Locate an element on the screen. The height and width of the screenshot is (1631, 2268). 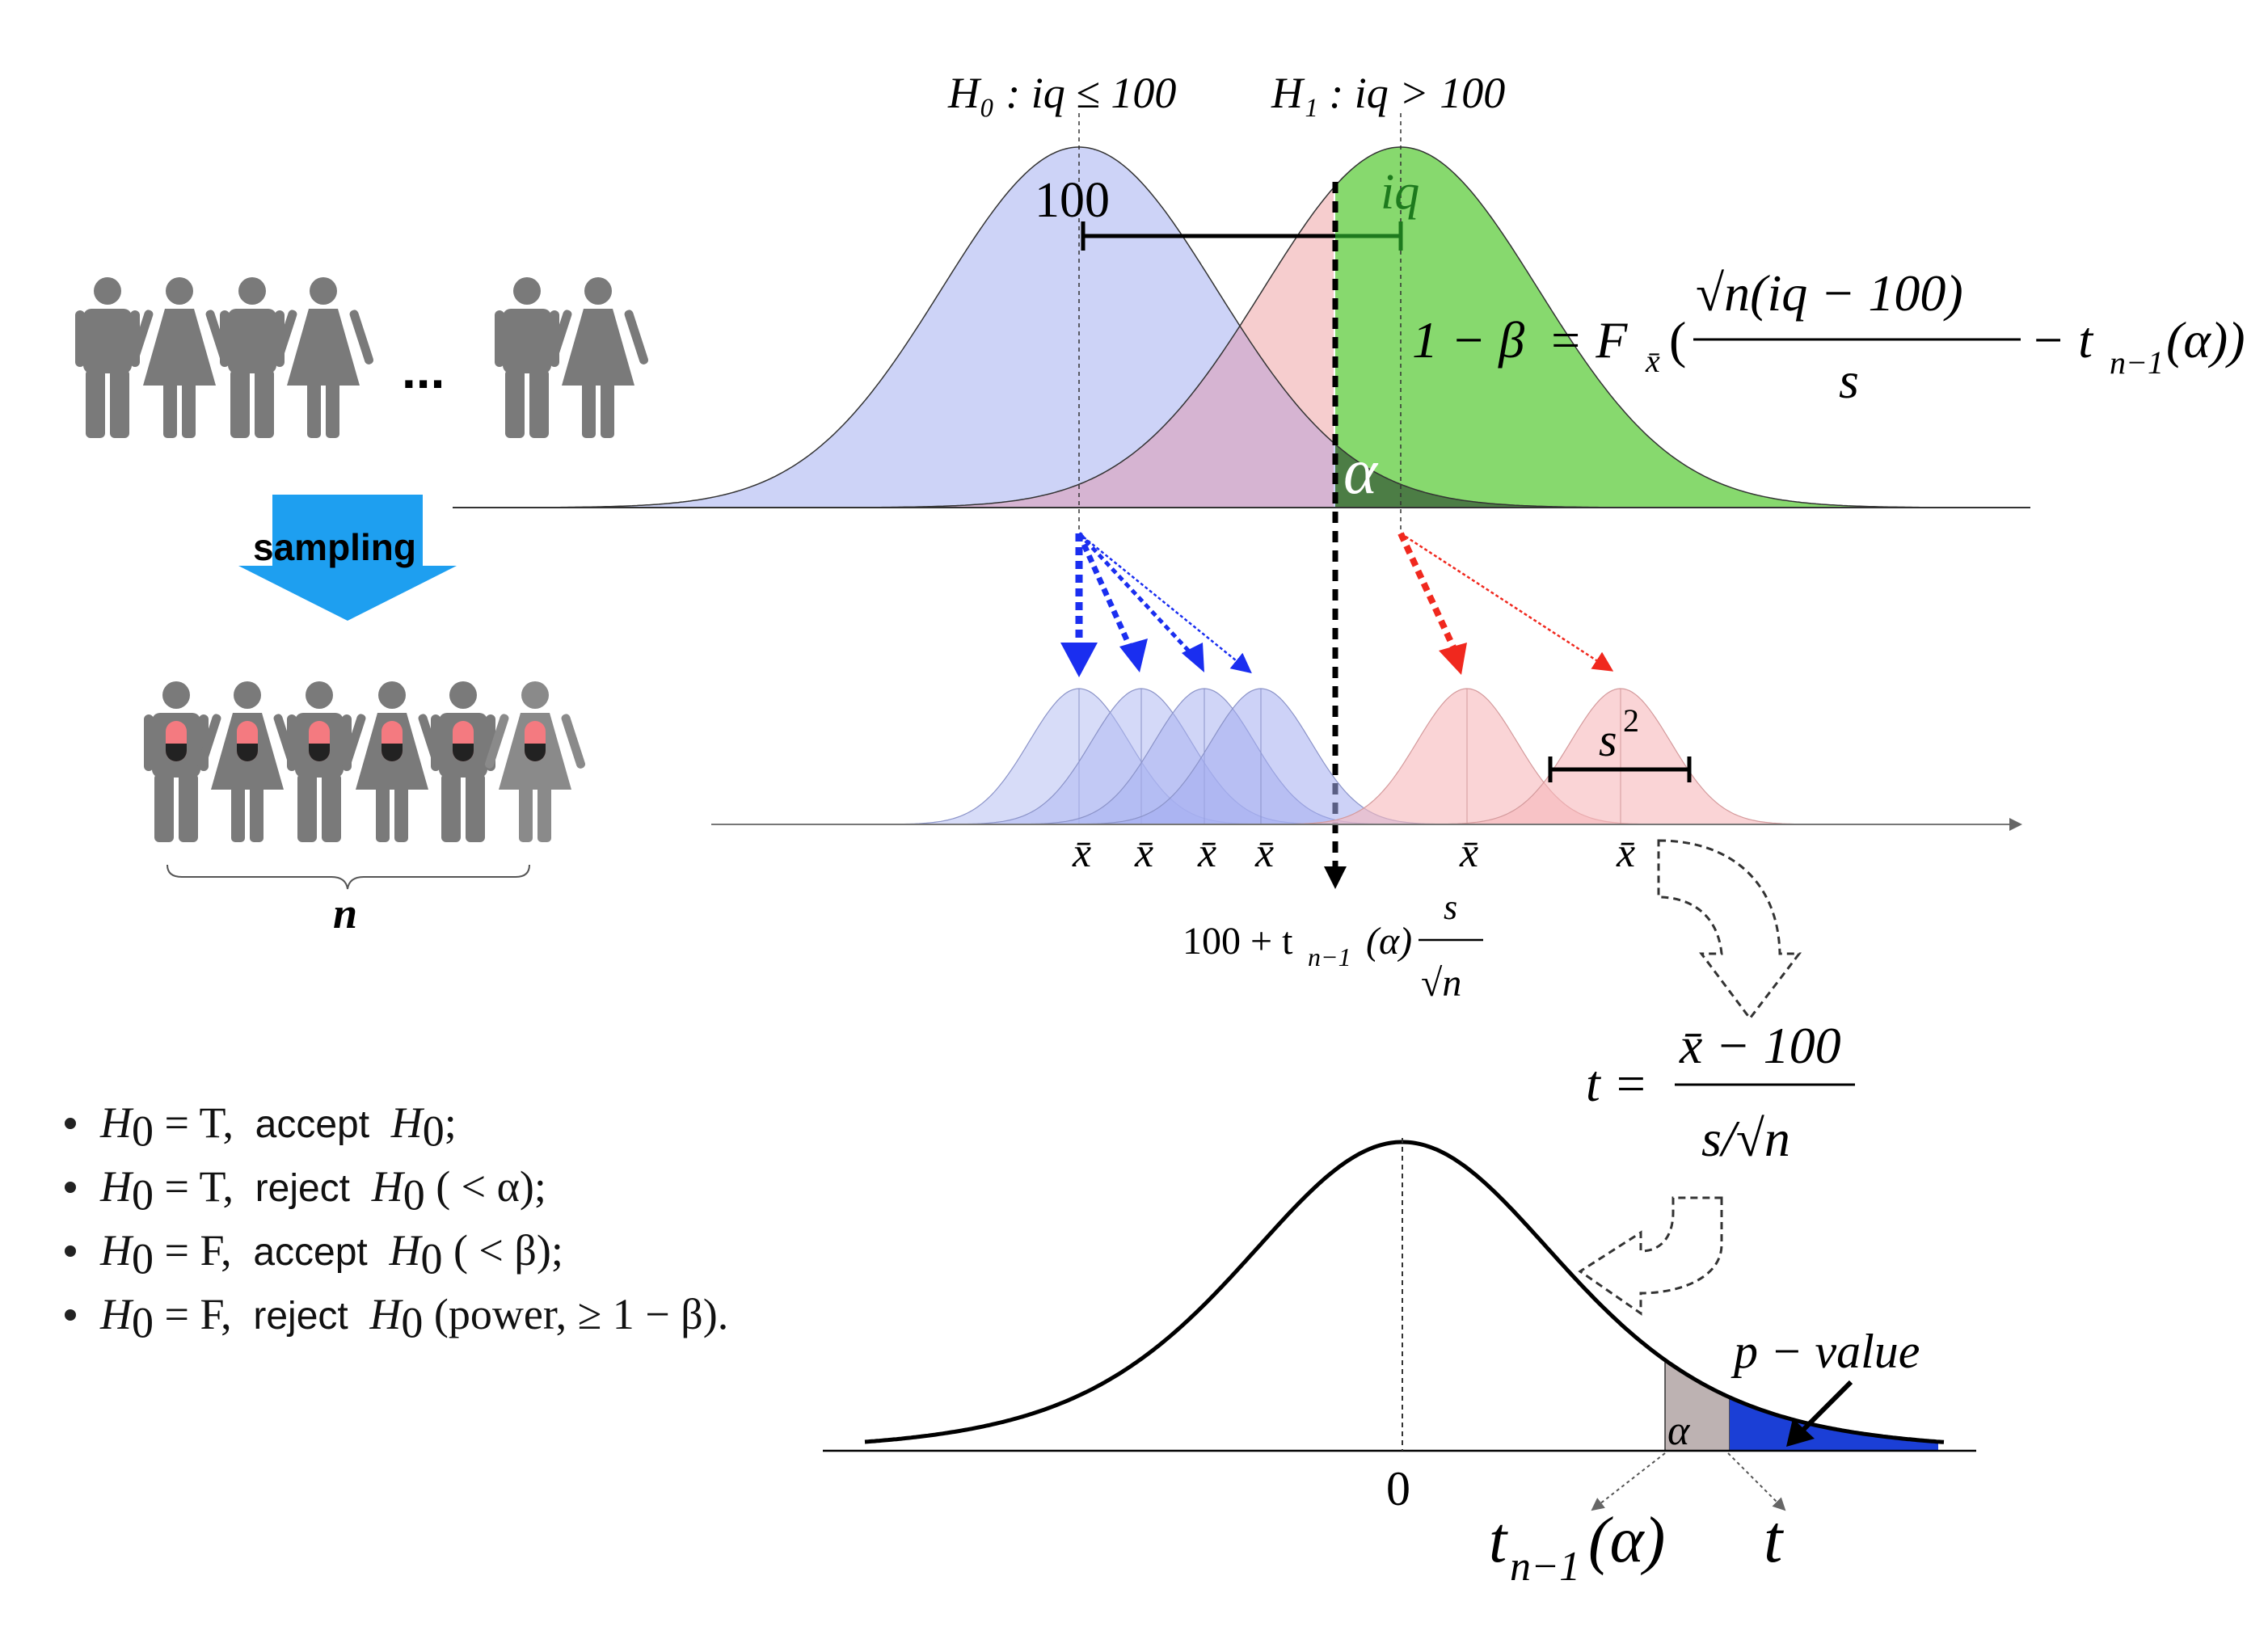
decision-outcome-item: H0 = F, accept H0 ( < β); is located at coordinates (396, 1251).